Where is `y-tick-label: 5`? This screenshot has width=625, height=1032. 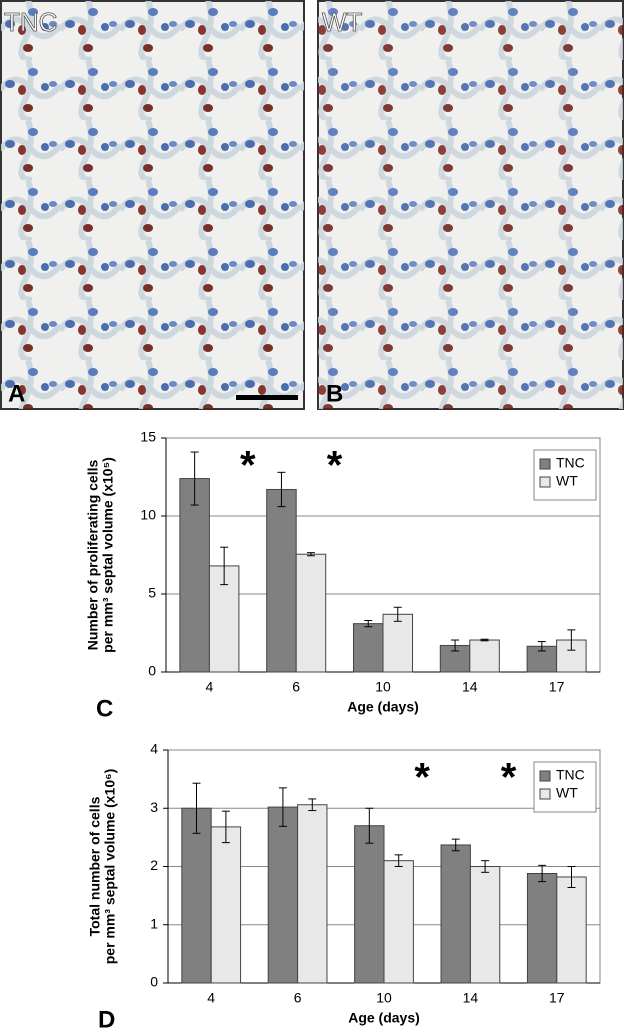
y-tick-label: 5 is located at coordinates (152, 593).